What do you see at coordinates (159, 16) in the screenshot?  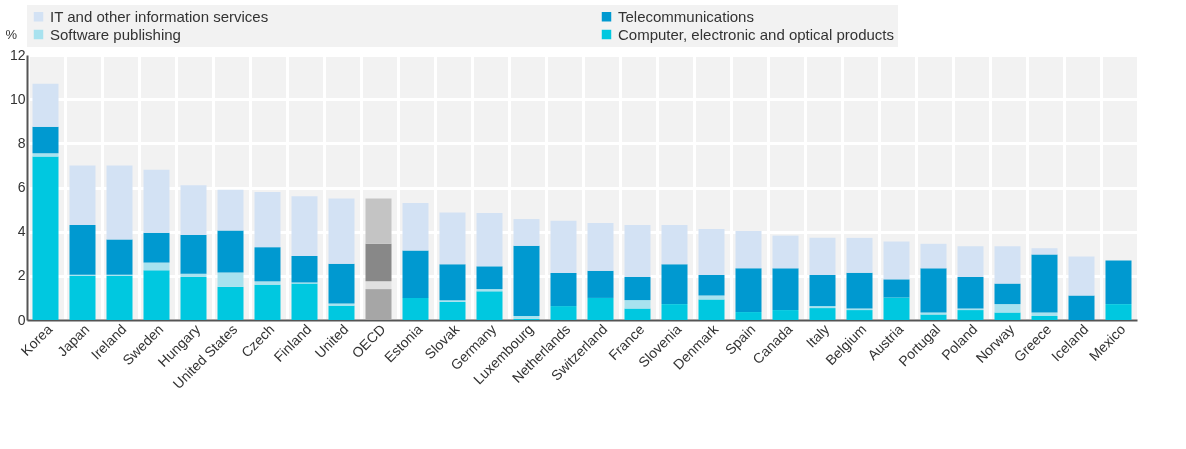 I see `legend-label: IT and other information services` at bounding box center [159, 16].